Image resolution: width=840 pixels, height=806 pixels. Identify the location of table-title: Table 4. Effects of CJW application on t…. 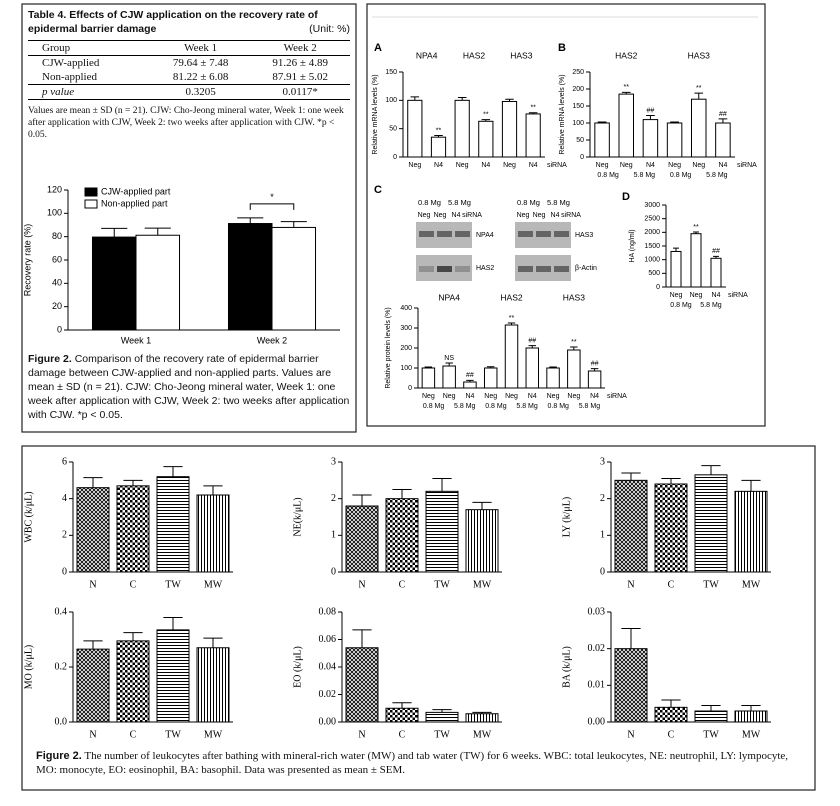
(189, 22).